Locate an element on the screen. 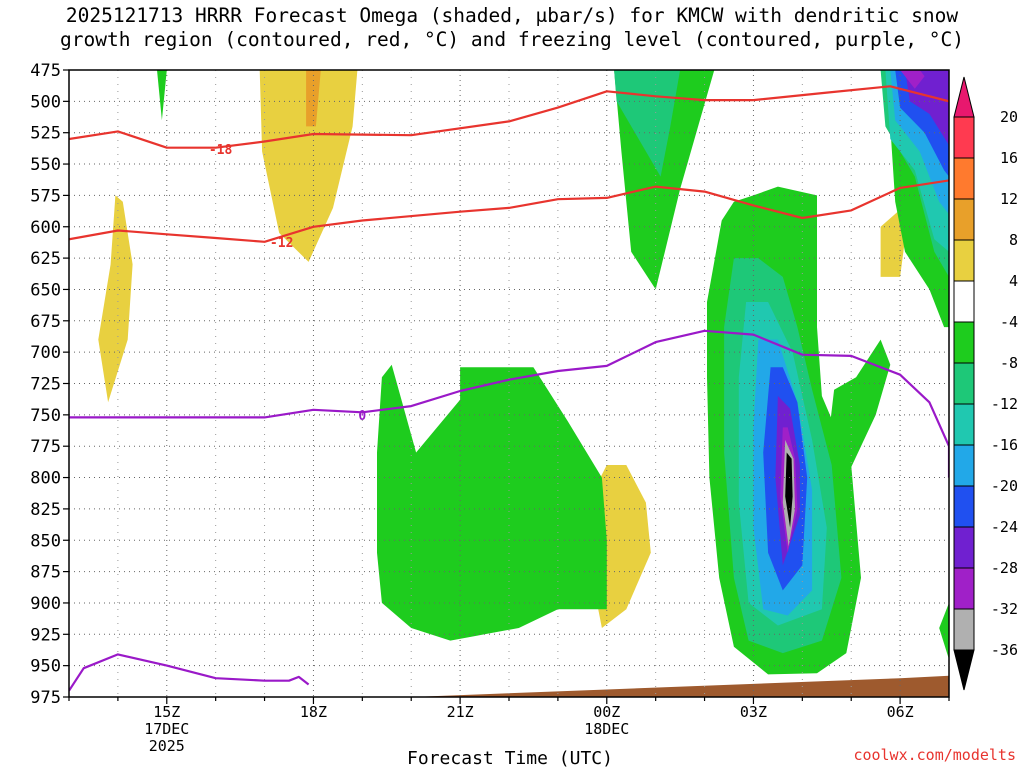  y-tick-label: 575 is located at coordinates (45, 196).